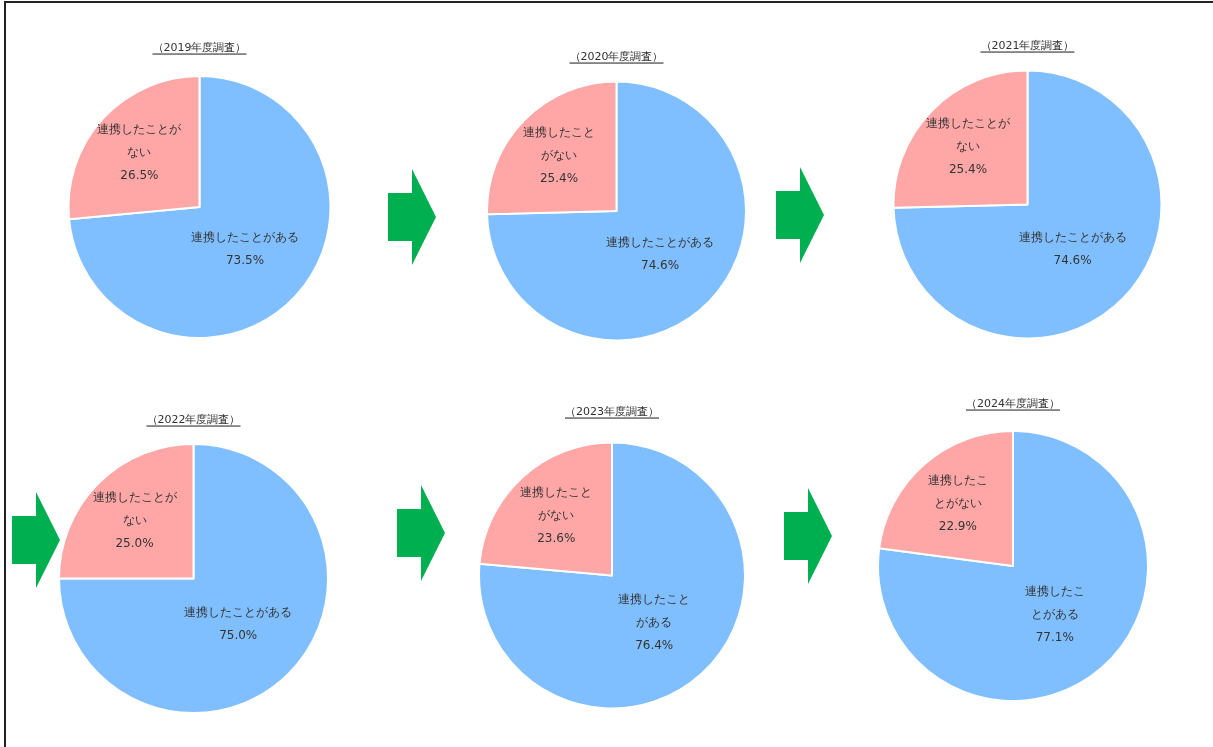 Image resolution: width=1213 pixels, height=747 pixels. Describe the element at coordinates (616, 56) in the screenshot. I see `title: （2020年度調査）` at that location.